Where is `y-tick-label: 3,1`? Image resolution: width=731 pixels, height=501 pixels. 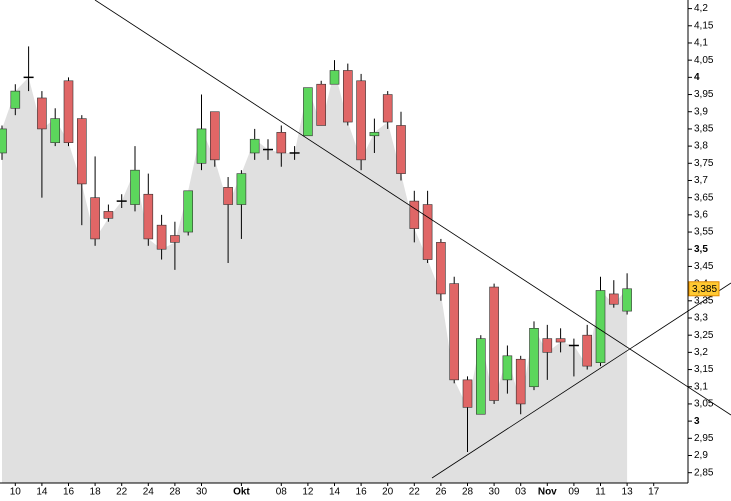 y-tick-label: 3,1 is located at coordinates (701, 386).